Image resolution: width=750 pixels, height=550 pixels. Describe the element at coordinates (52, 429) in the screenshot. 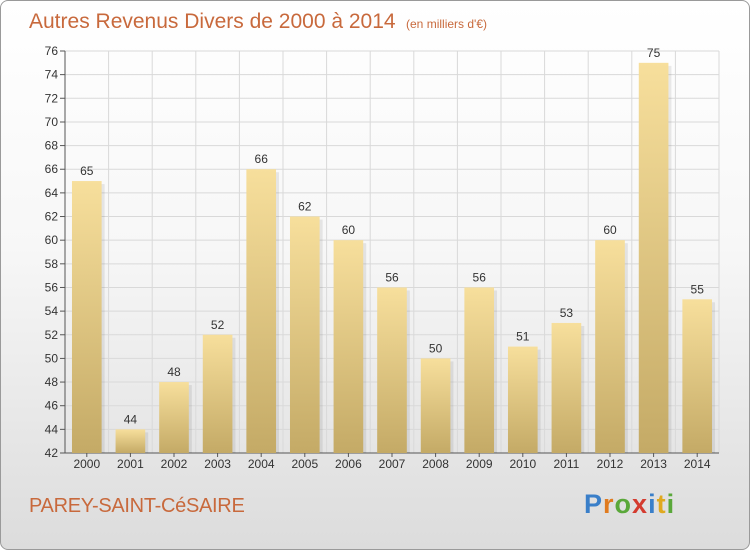

I see `y-tick-label: 44` at that location.